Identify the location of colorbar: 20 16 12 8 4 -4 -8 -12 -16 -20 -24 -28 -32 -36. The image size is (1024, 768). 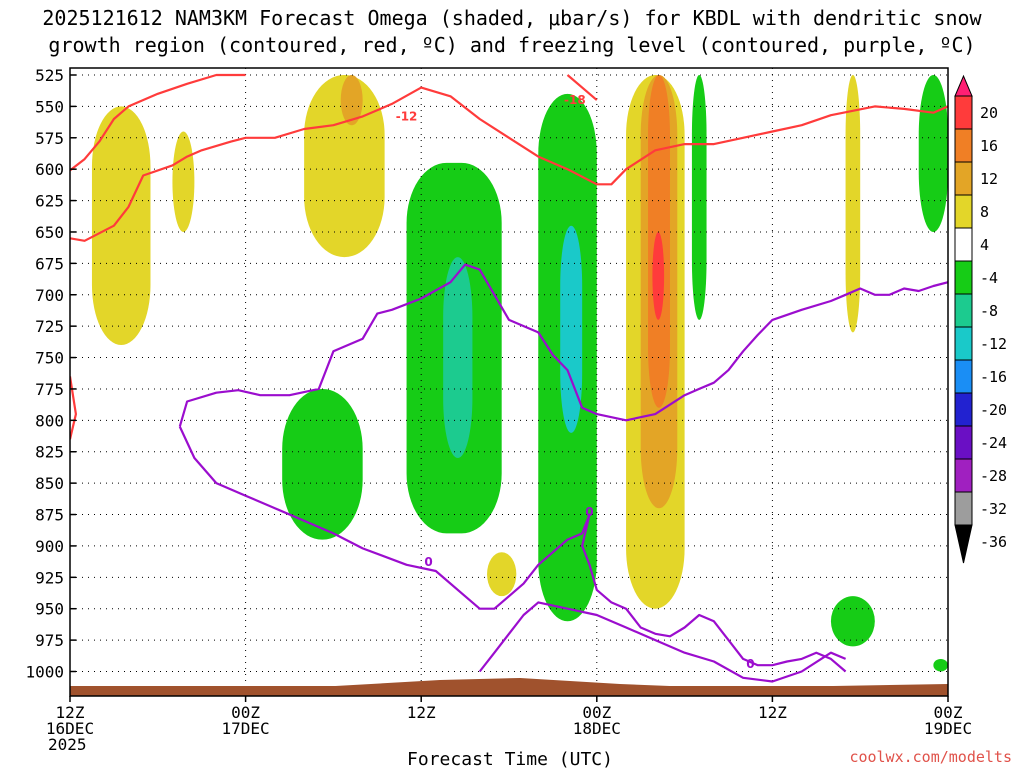
(980, 319).